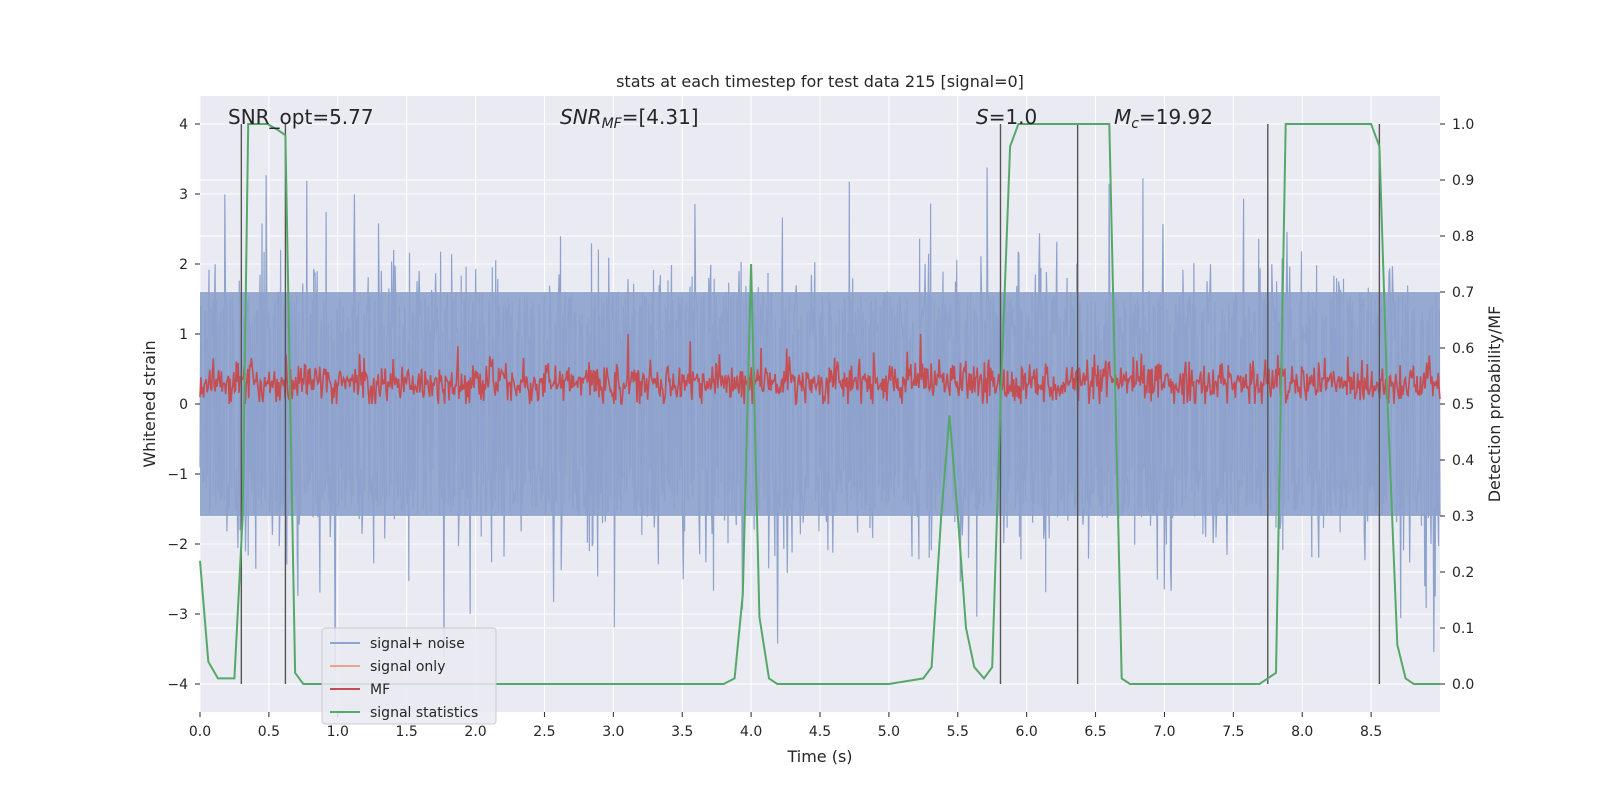 Image resolution: width=1600 pixels, height=800 pixels. Describe the element at coordinates (177, 545) in the screenshot. I see `y-tick-label: −2` at that location.